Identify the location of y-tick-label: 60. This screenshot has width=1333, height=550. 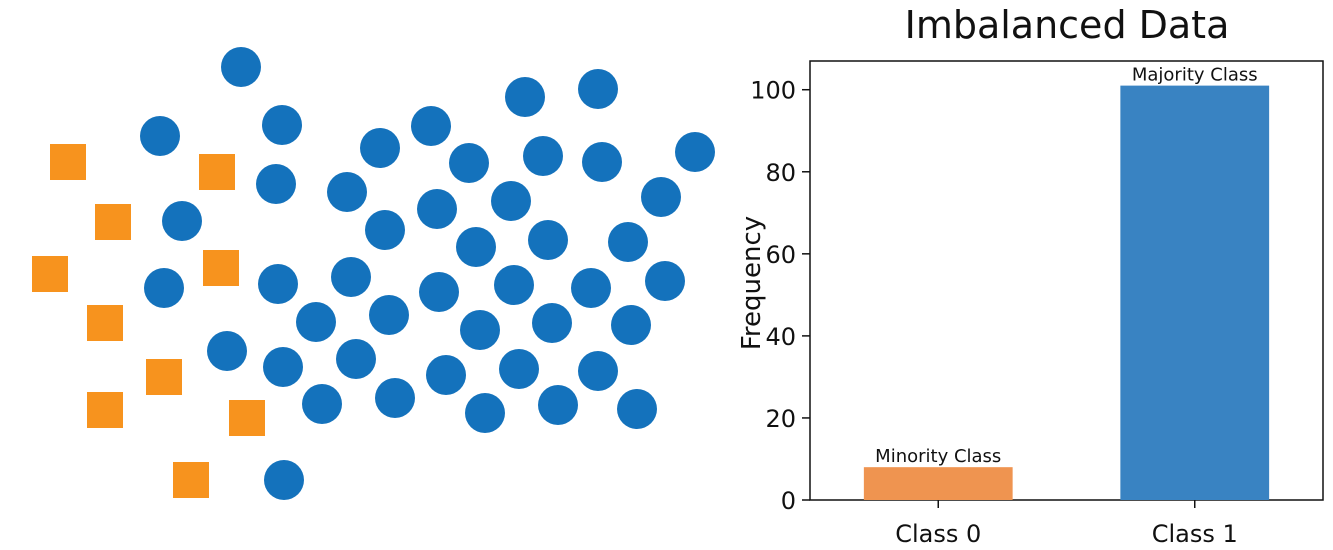
(780, 255).